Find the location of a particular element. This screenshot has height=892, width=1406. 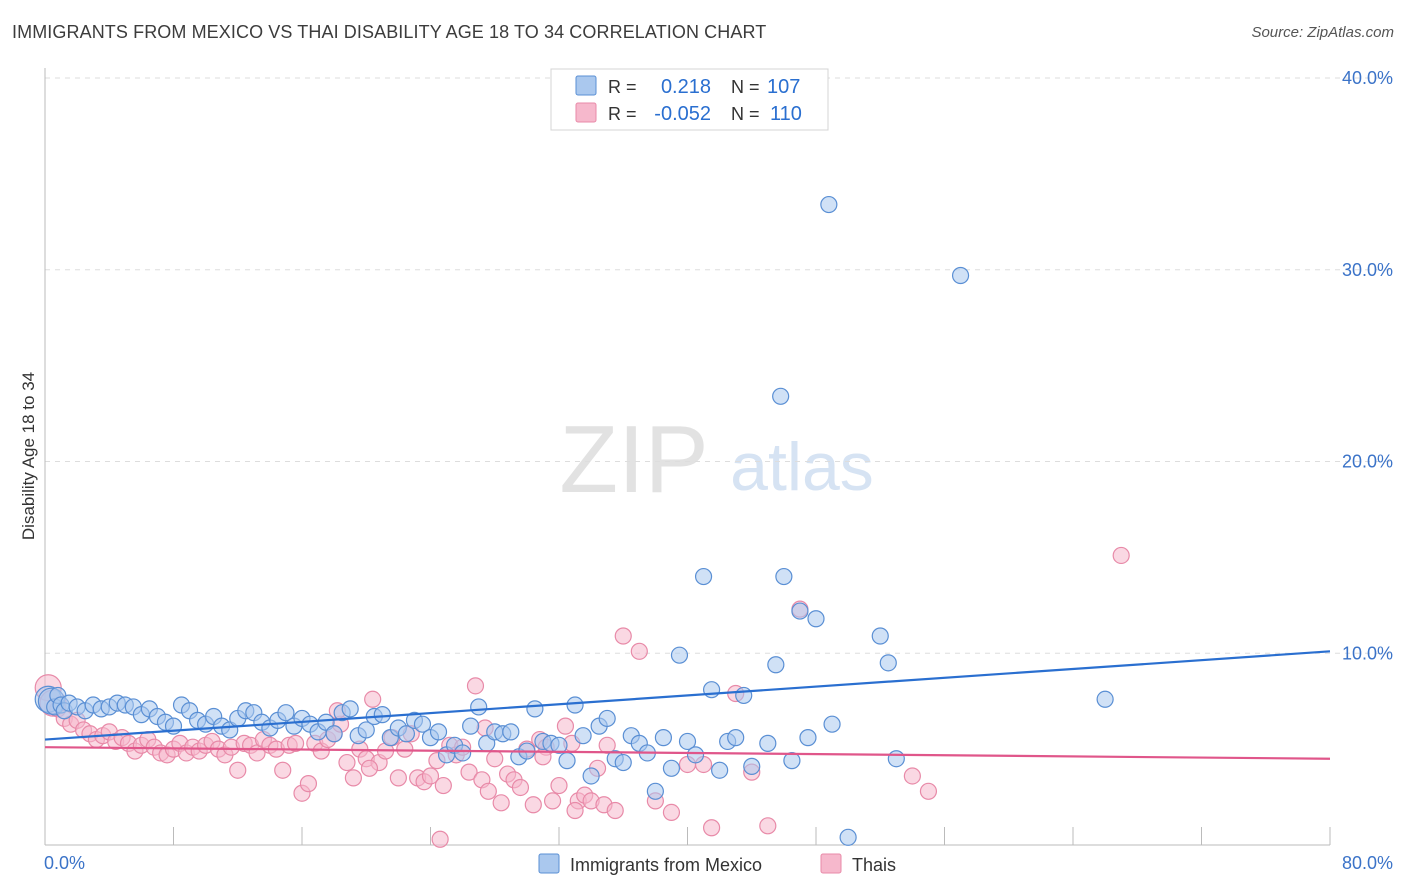

watermark-atlas: atlas is located at coordinates (802, 467).